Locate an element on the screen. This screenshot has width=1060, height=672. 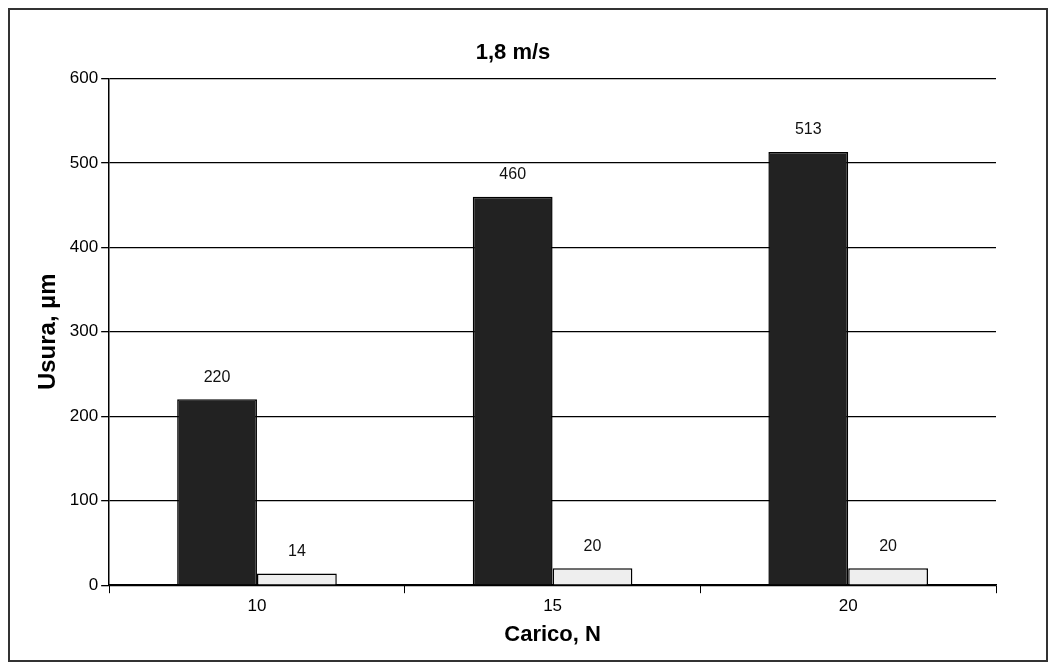
data-label: 220 is located at coordinates (217, 376).